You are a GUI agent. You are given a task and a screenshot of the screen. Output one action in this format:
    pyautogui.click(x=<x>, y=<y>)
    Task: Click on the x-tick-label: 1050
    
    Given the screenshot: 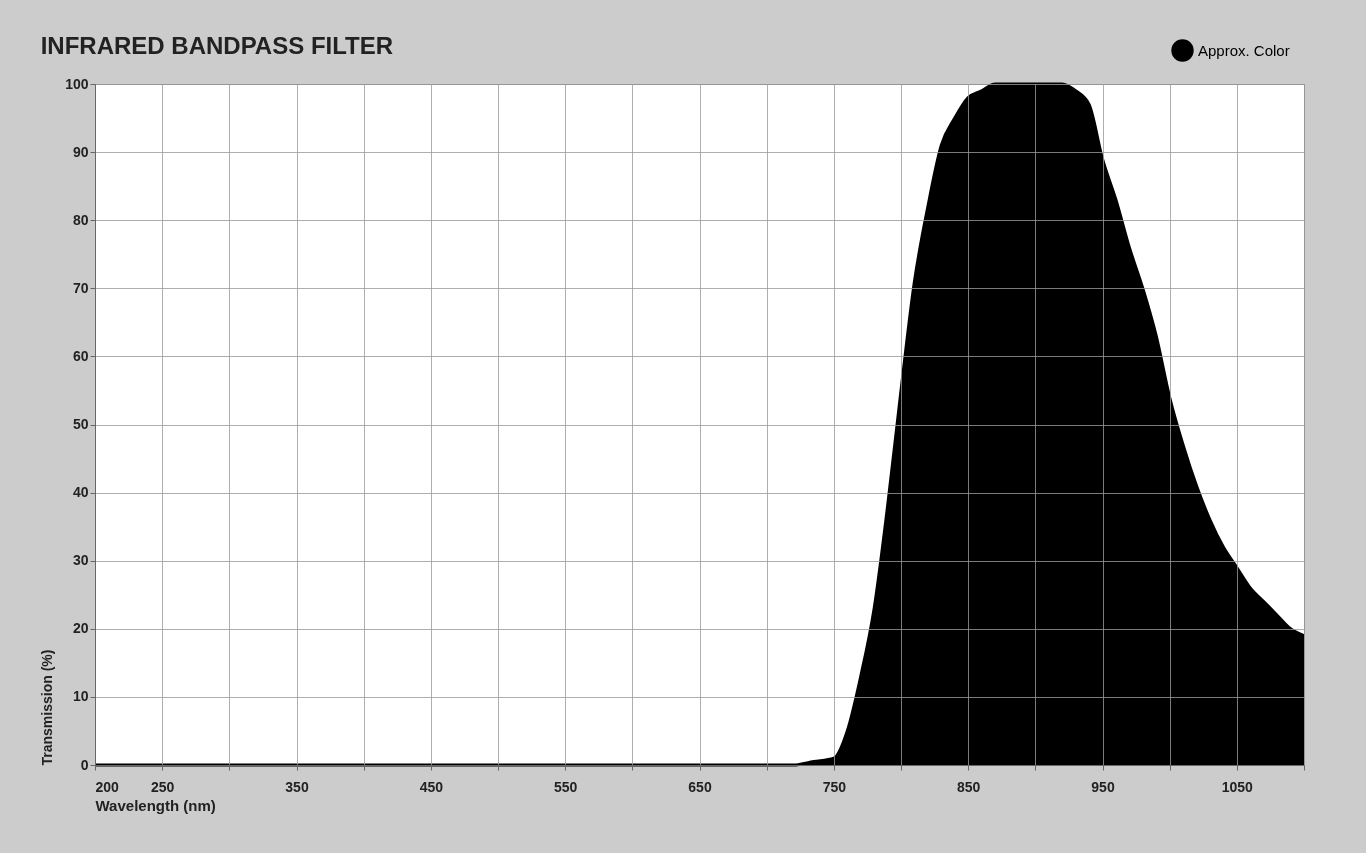 What is the action you would take?
    pyautogui.click(x=1237, y=786)
    